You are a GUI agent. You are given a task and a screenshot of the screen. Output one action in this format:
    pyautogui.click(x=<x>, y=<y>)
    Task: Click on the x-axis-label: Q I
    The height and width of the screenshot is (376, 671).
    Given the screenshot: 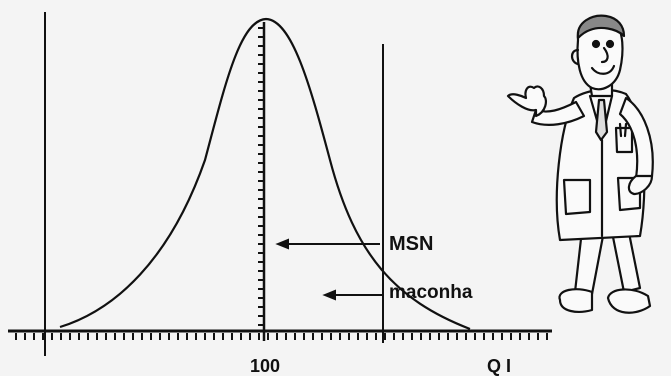 What is the action you would take?
    pyautogui.click(x=499, y=366)
    